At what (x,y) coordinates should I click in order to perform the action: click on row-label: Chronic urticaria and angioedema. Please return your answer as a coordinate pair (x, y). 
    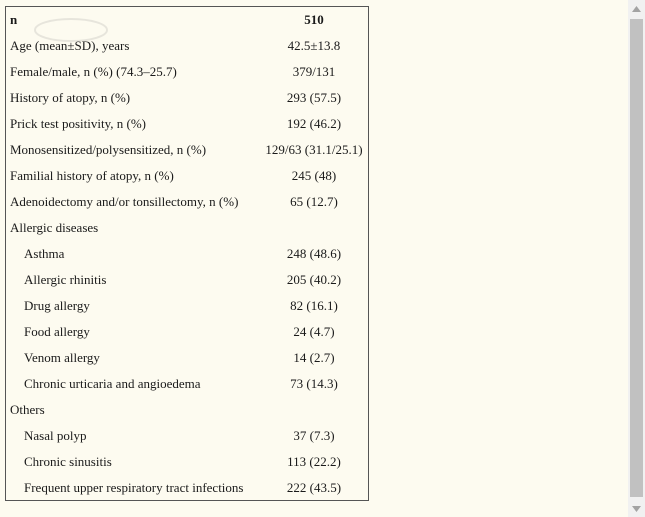
    Looking at the image, I should click on (112, 383).